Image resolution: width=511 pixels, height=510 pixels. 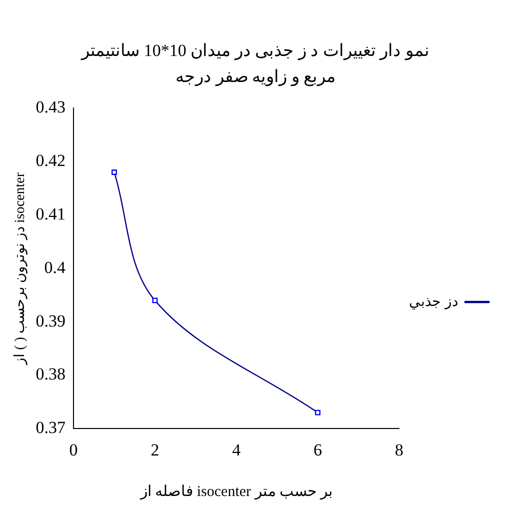 What do you see at coordinates (399, 450) in the screenshot?
I see `x-tick-label: 8` at bounding box center [399, 450].